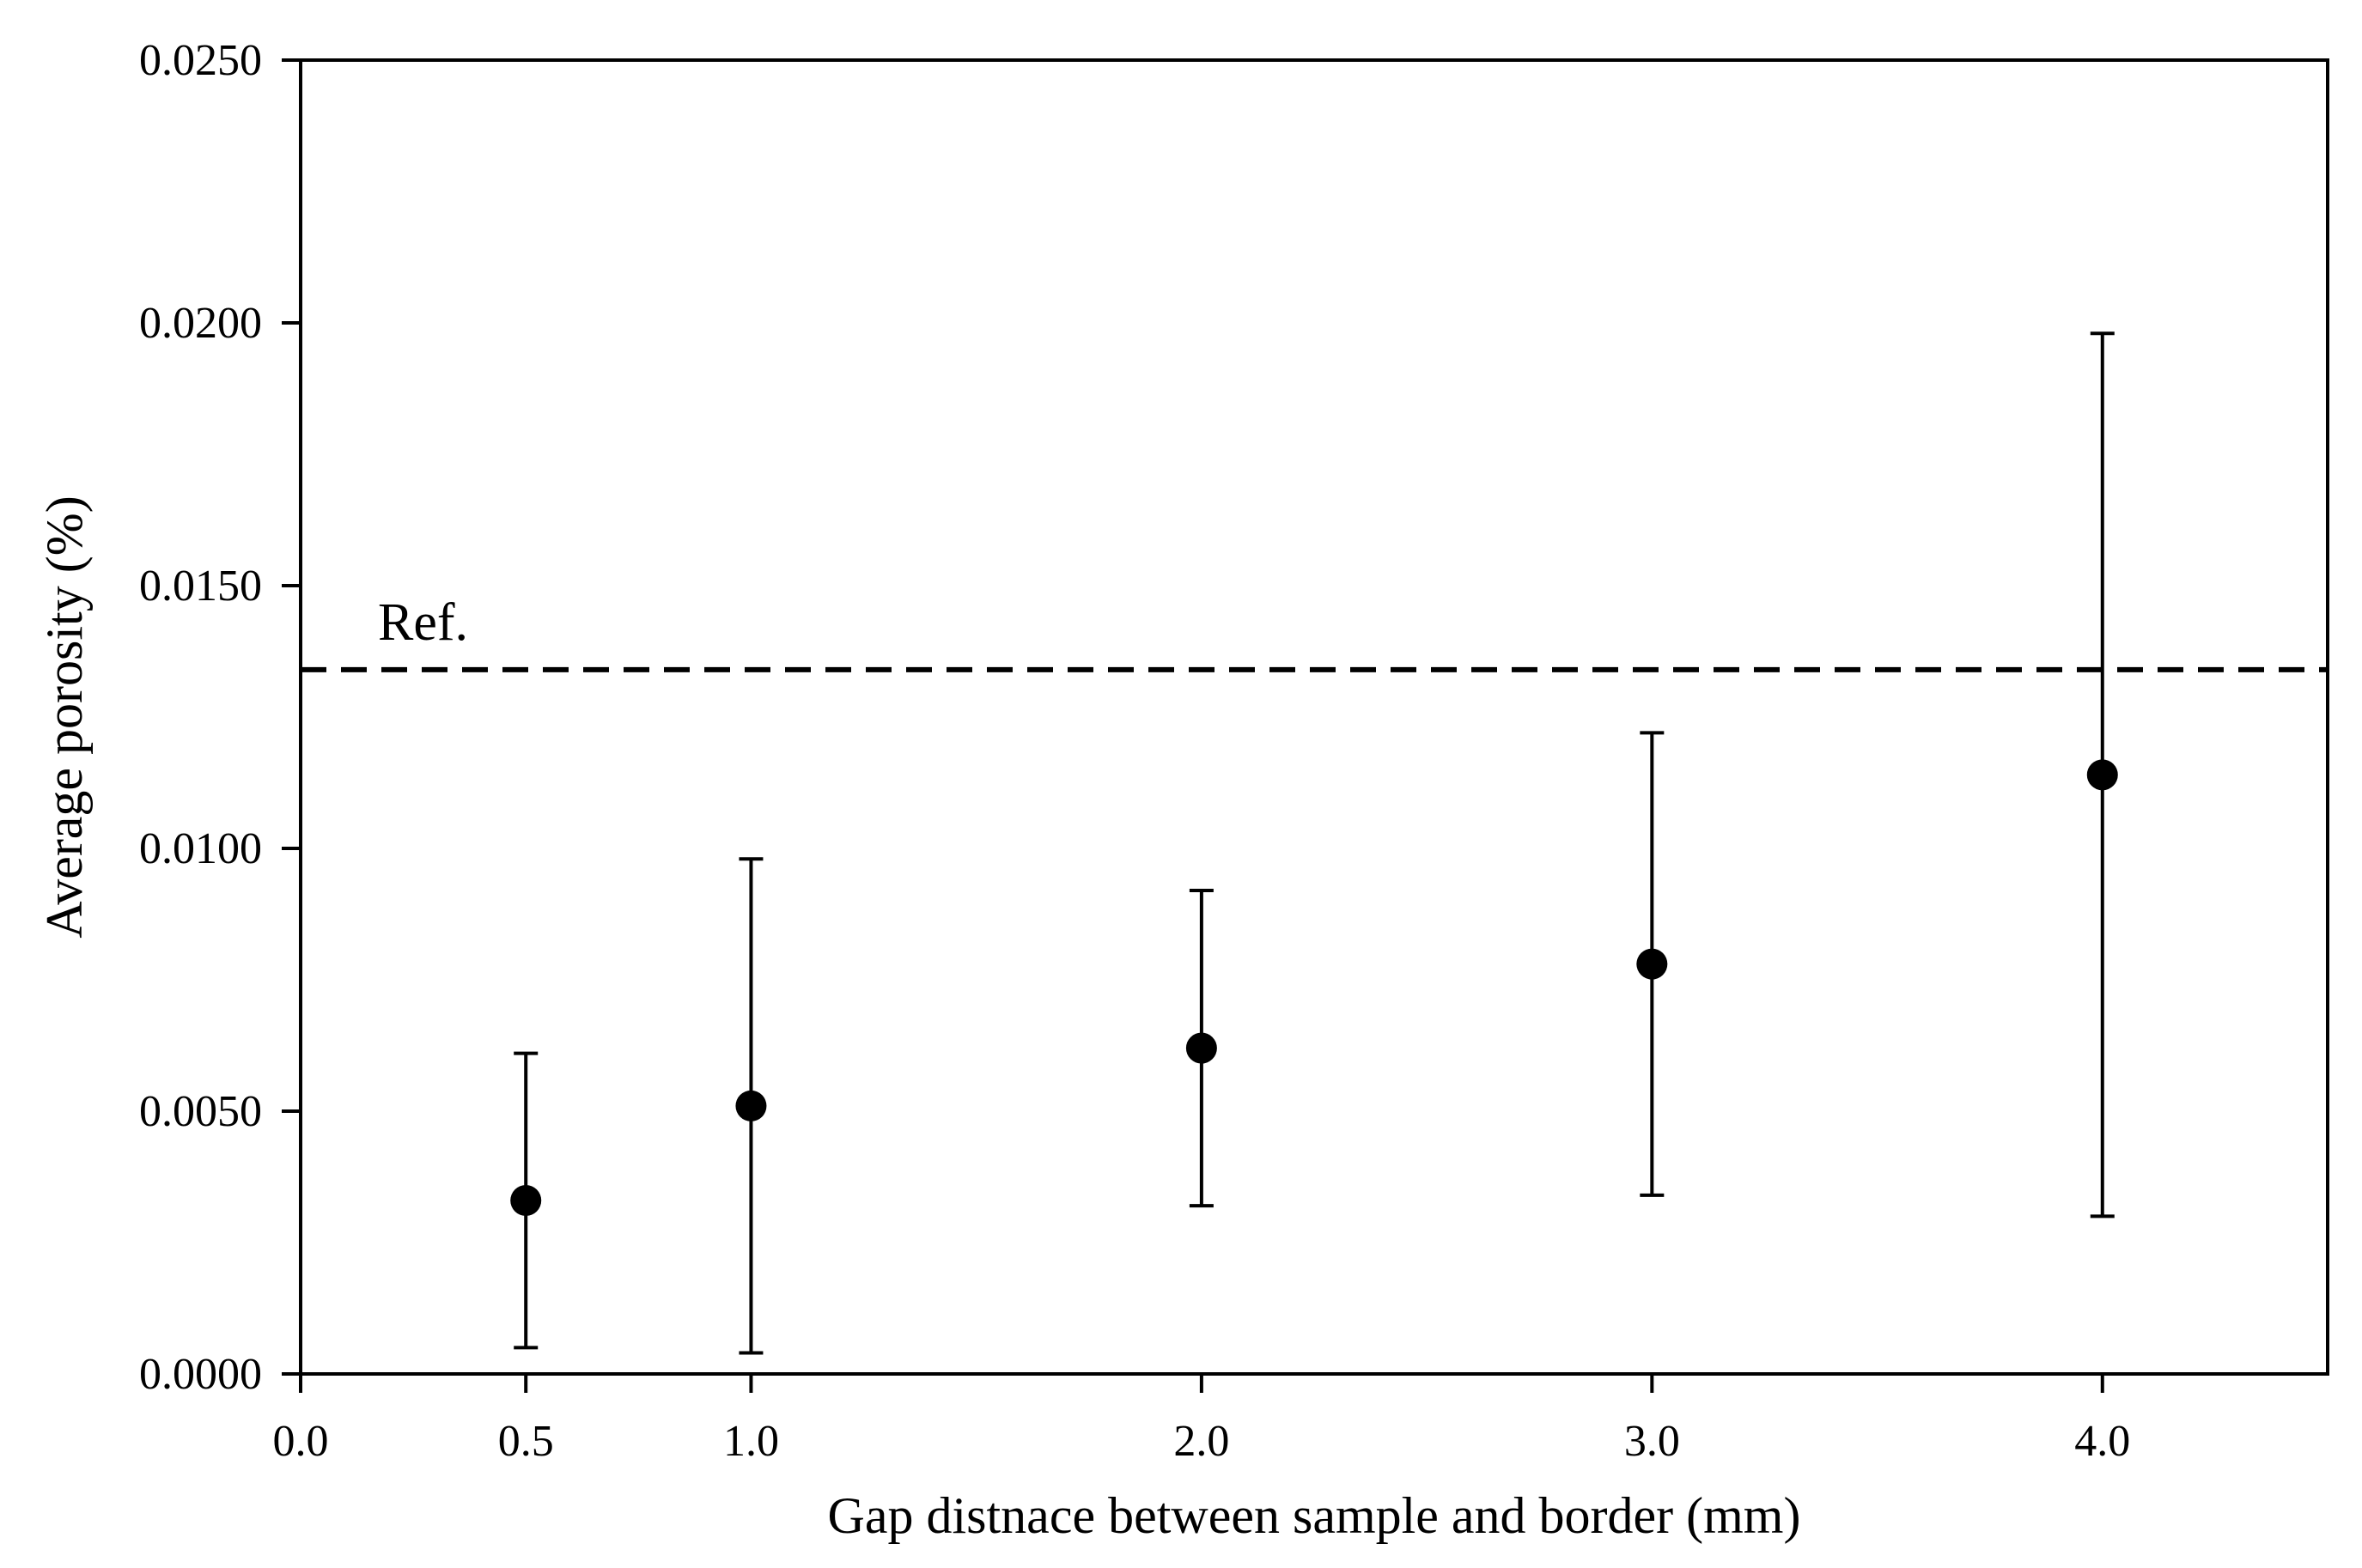  Describe the element at coordinates (220, 717) in the screenshot. I see `y-axis-ticks: 0.0000 0.0050 0.0100 0.0150 0.0200 0.0250` at that location.